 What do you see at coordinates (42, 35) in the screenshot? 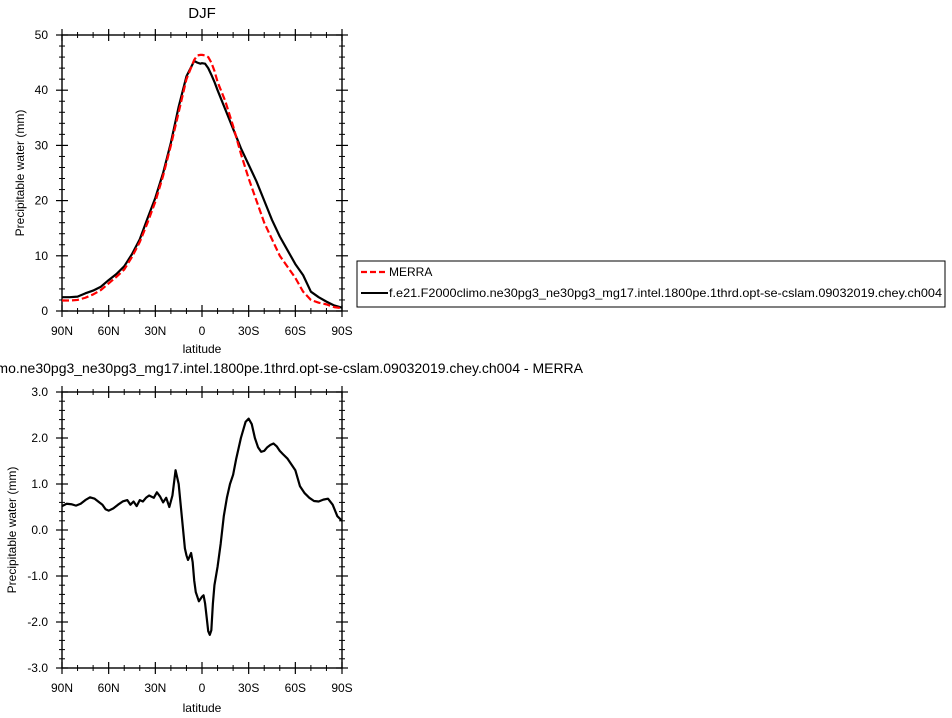
I see `y-tick-label: 50` at bounding box center [42, 35].